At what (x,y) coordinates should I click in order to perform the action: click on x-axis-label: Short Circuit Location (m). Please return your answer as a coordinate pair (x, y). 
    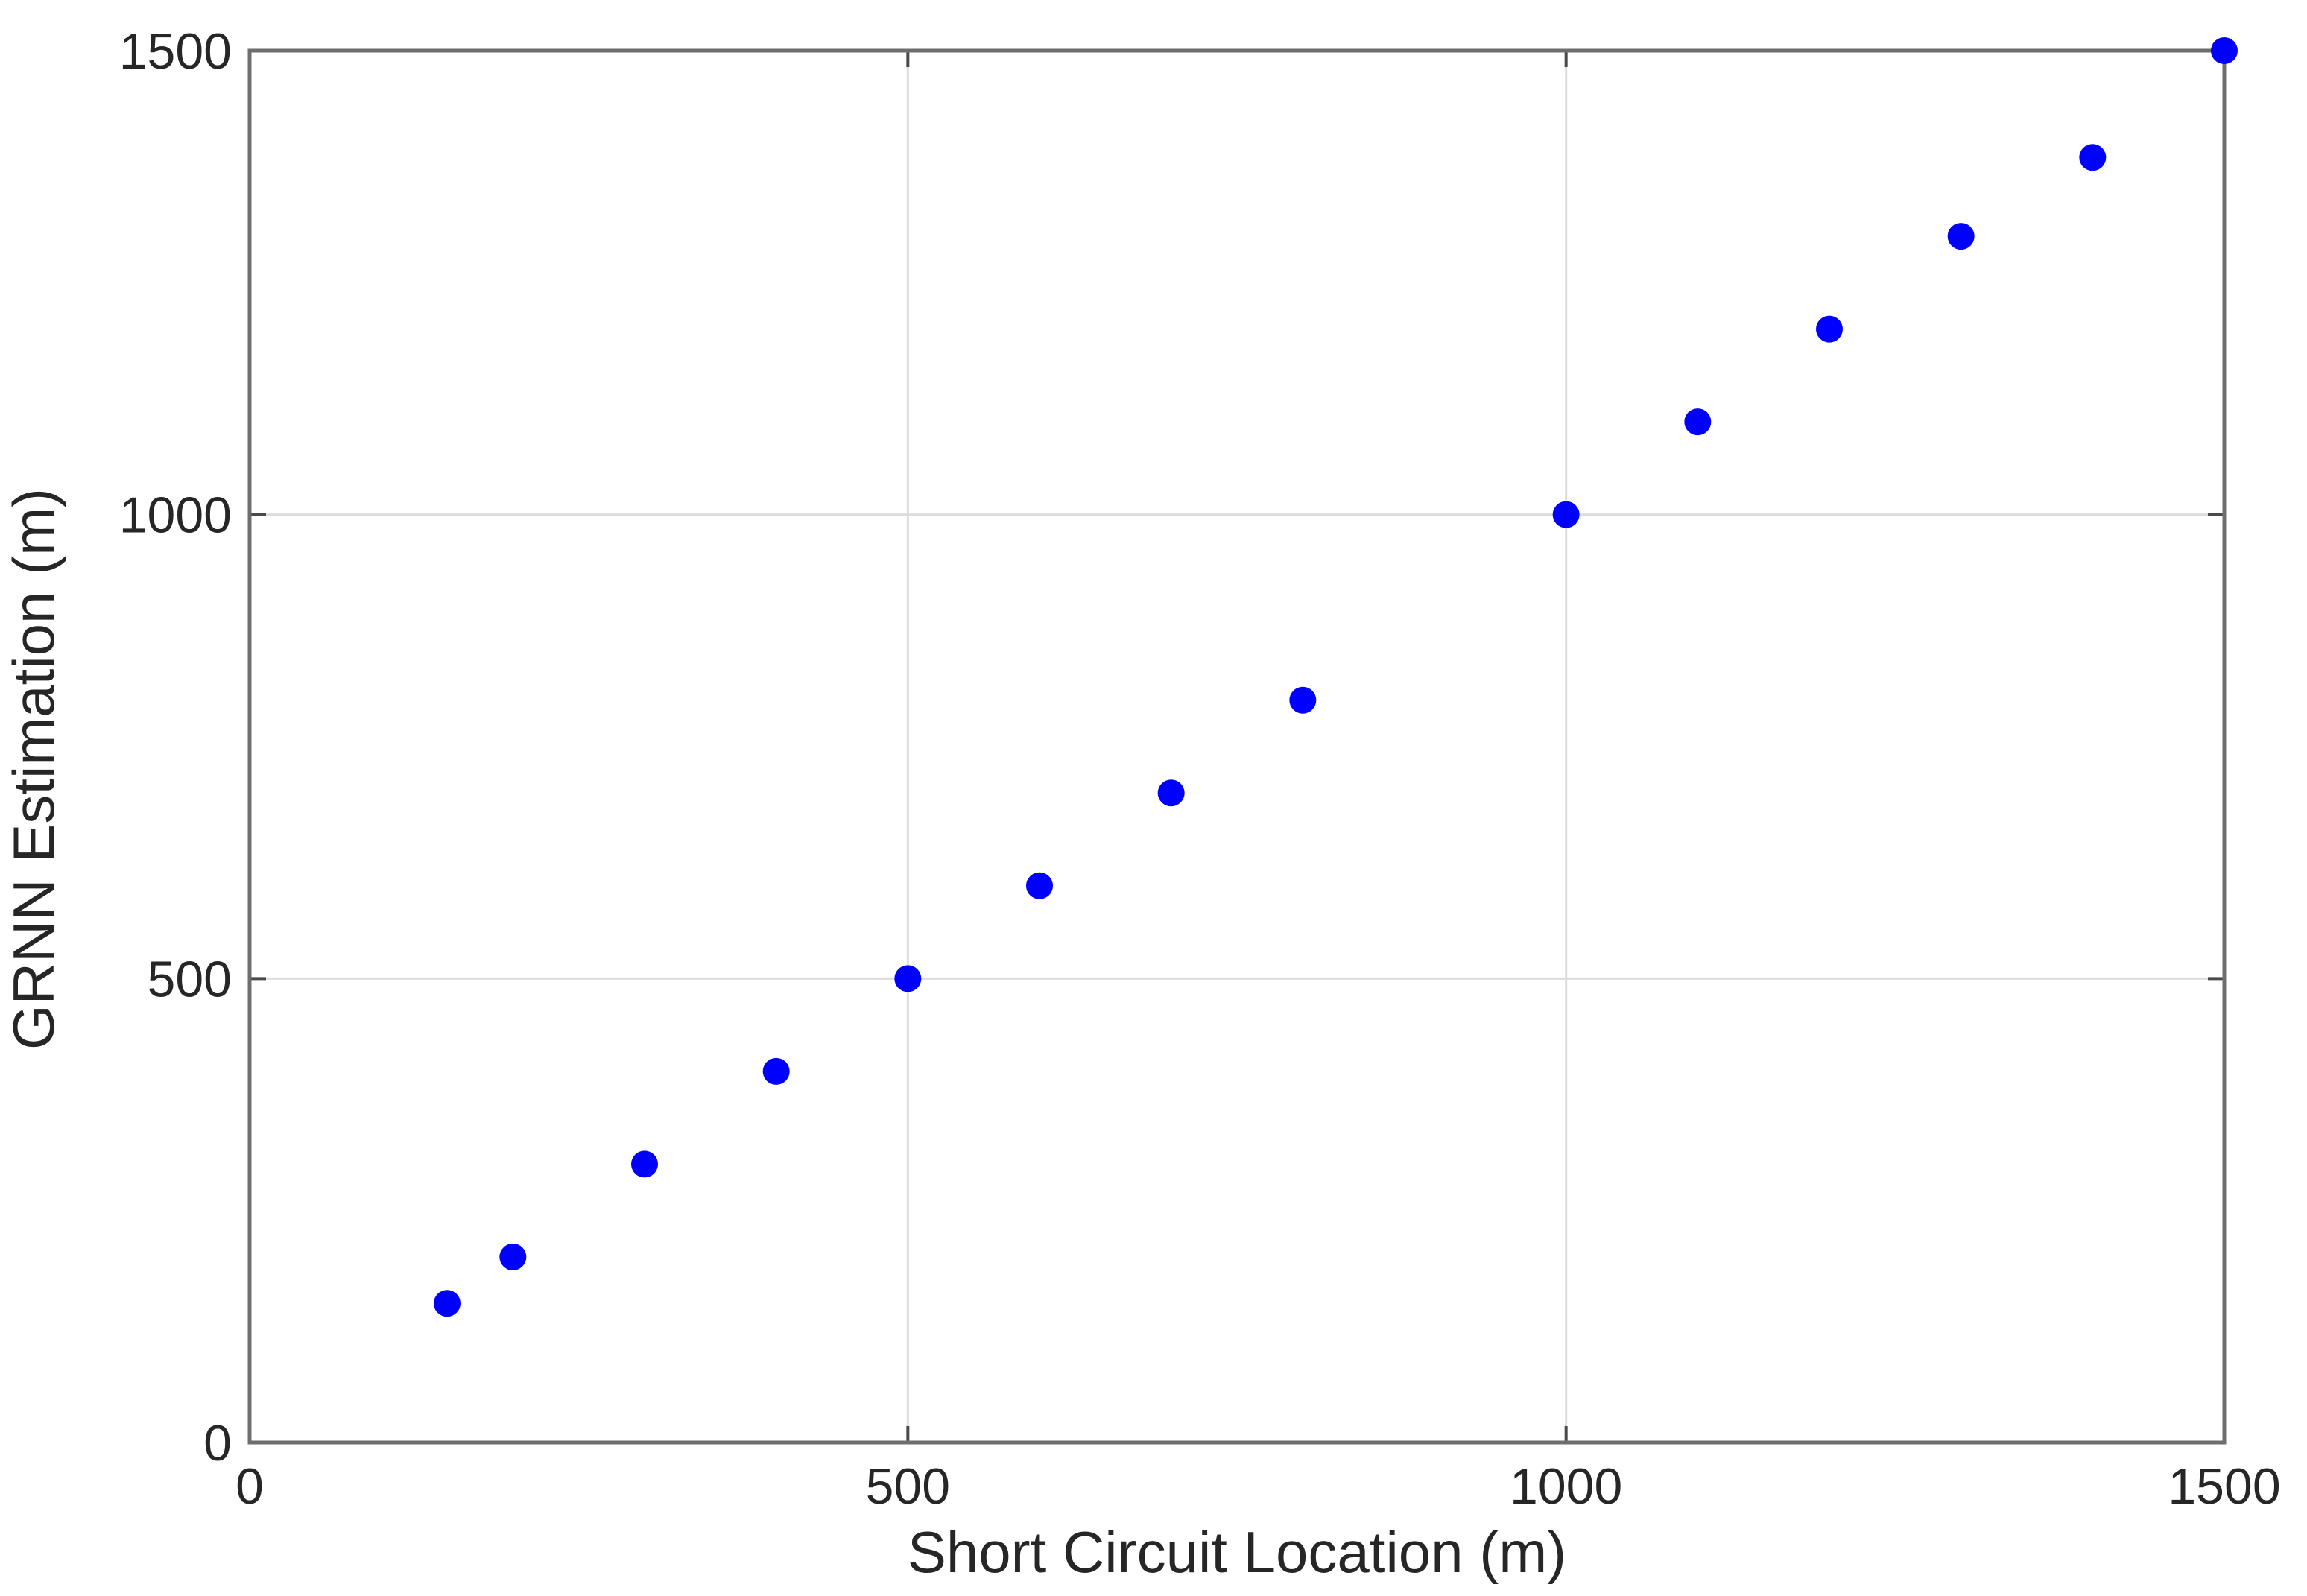
    Looking at the image, I should click on (1237, 1552).